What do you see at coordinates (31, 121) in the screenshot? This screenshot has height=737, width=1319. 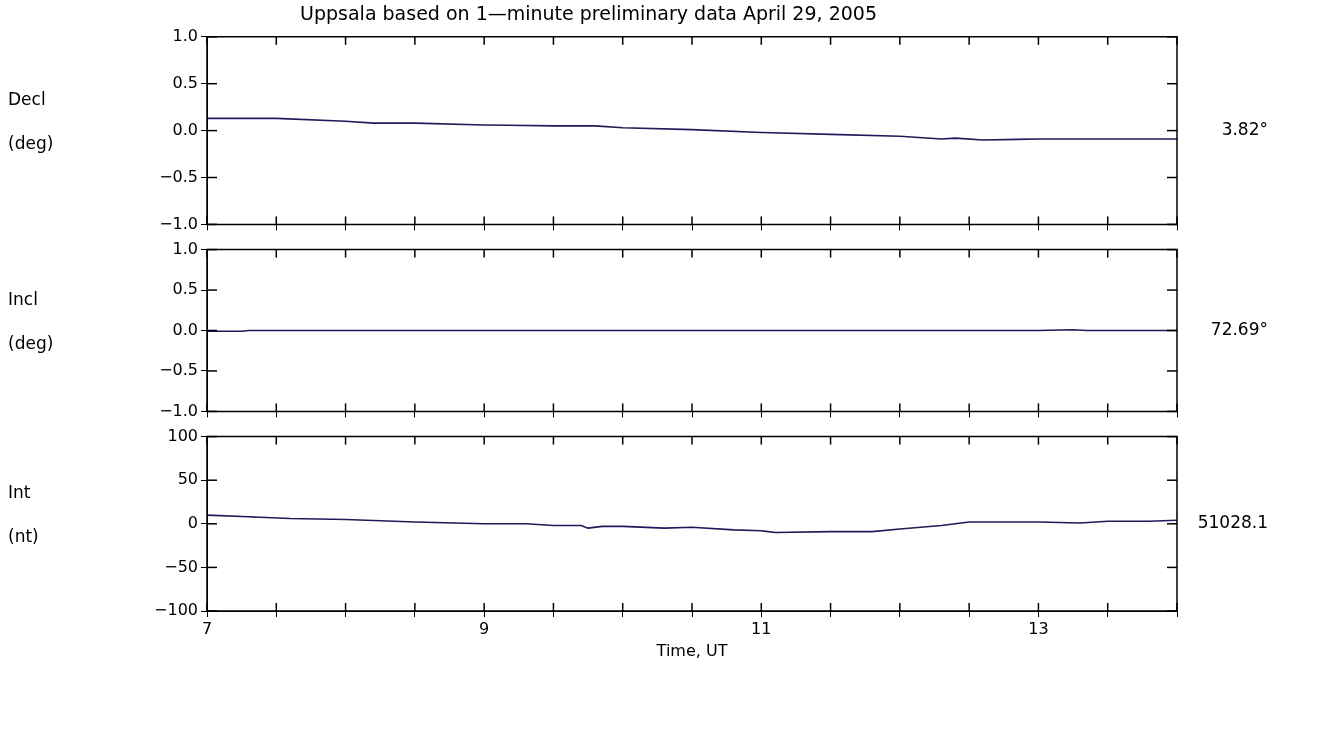 I see `text: Decl (deg)` at bounding box center [31, 121].